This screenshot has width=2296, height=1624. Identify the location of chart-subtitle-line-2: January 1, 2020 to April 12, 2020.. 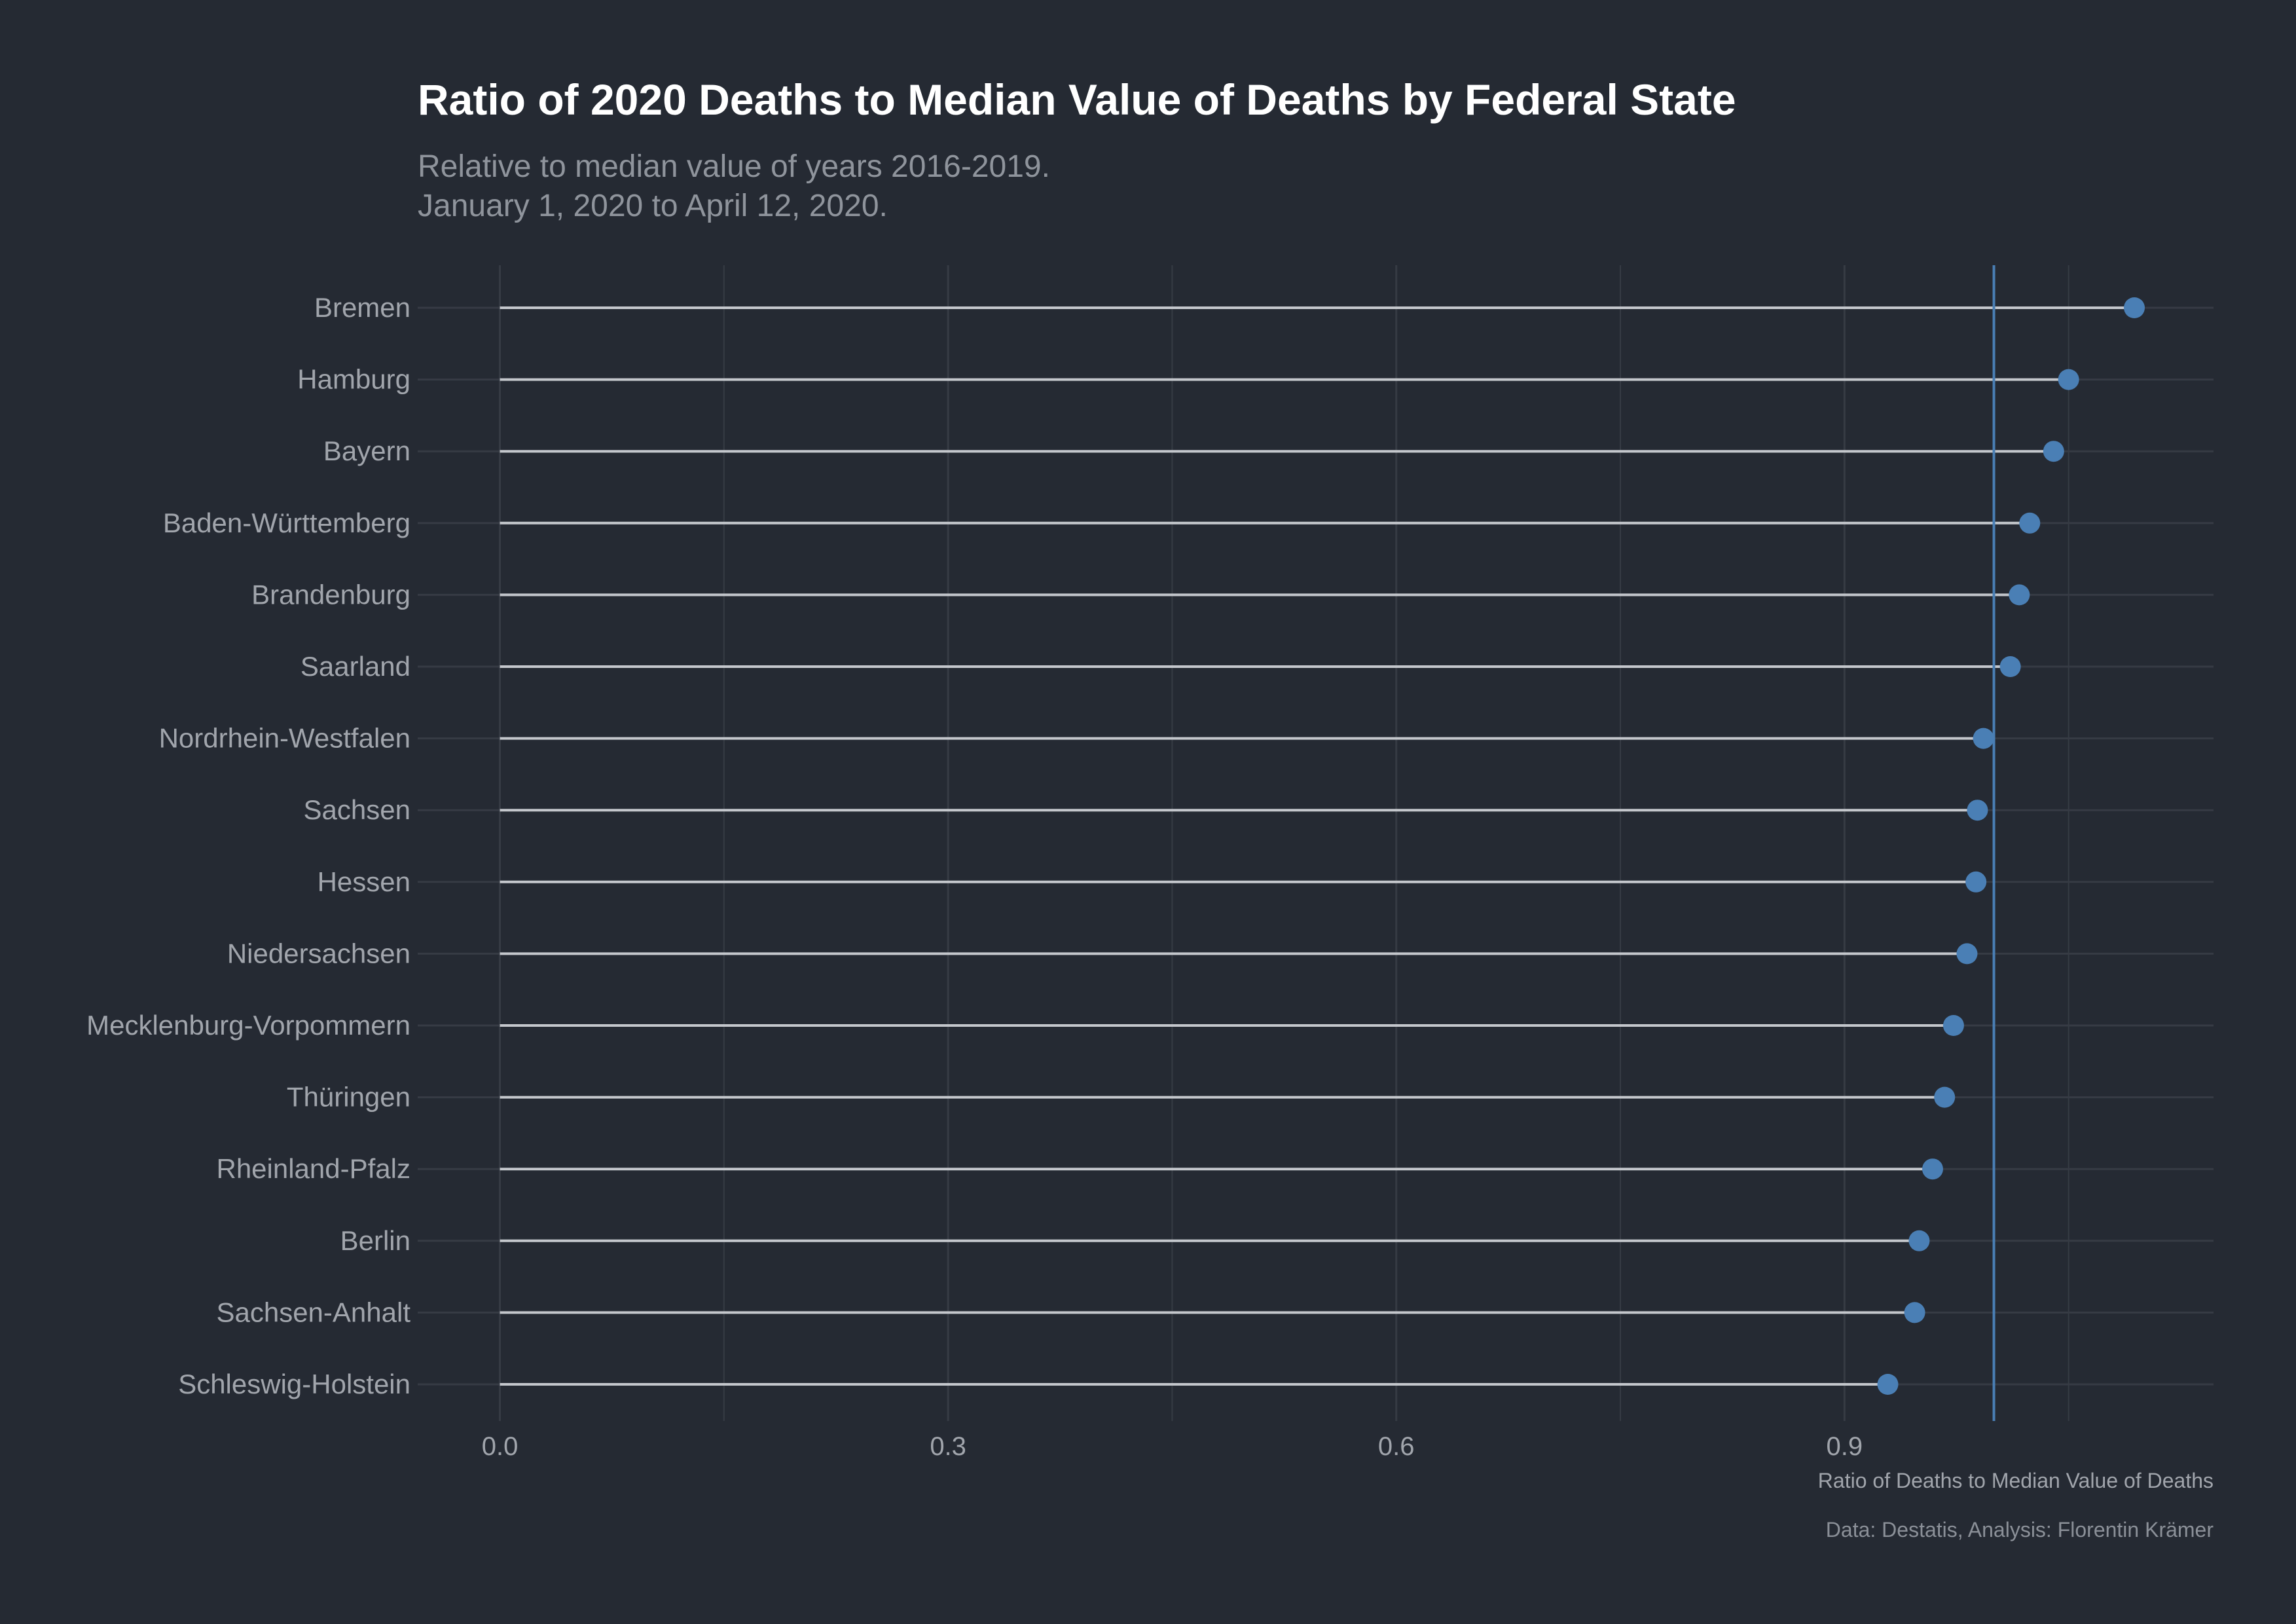
(653, 206).